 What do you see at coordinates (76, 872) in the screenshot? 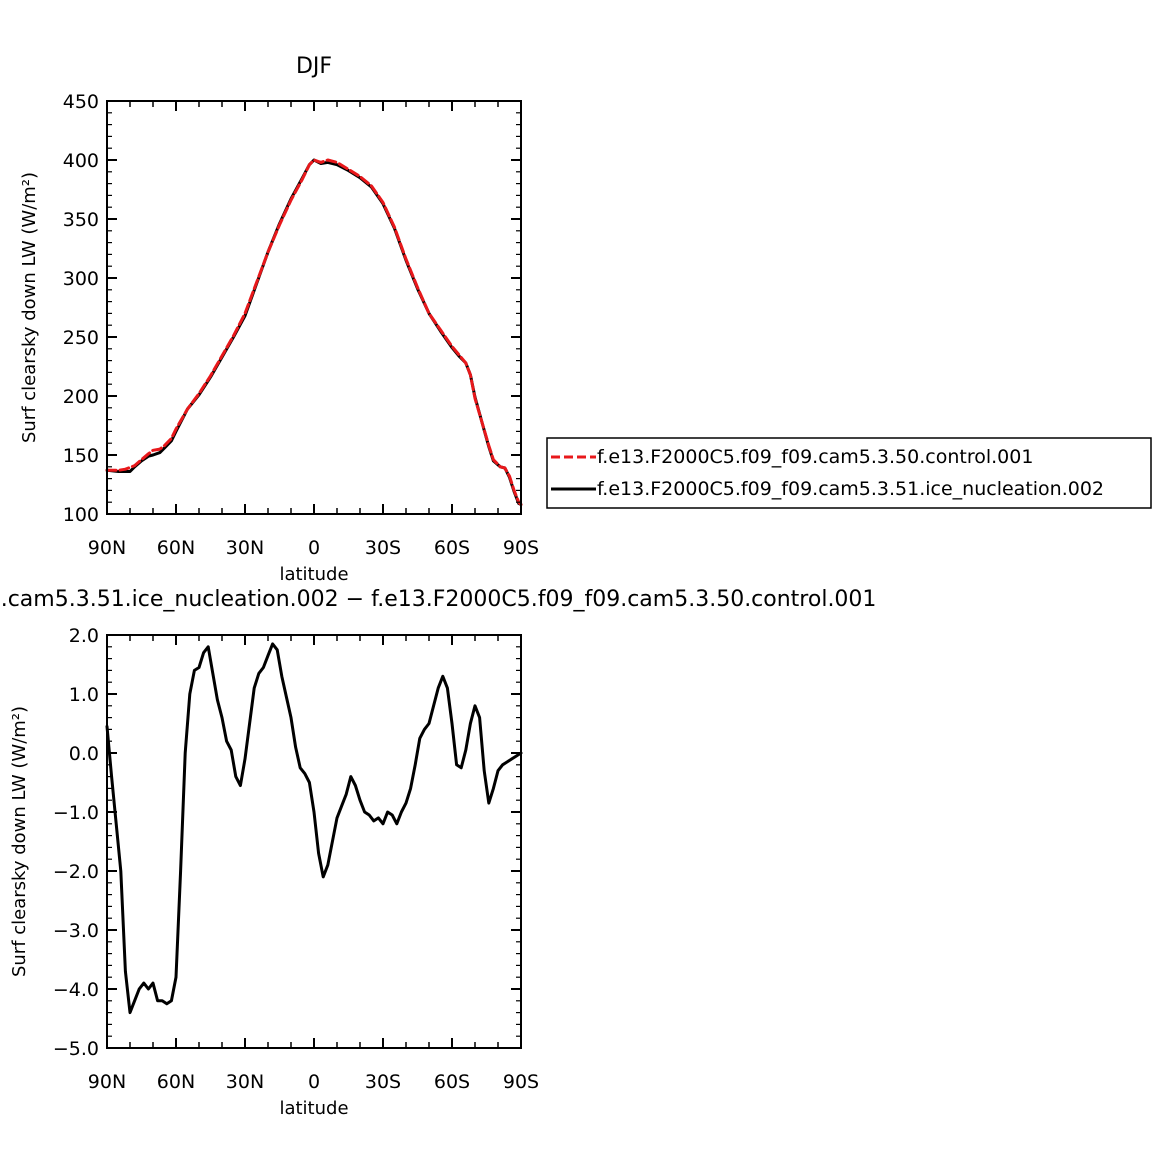
I see `bottom-y-tick-label: −2.0` at bounding box center [76, 872].